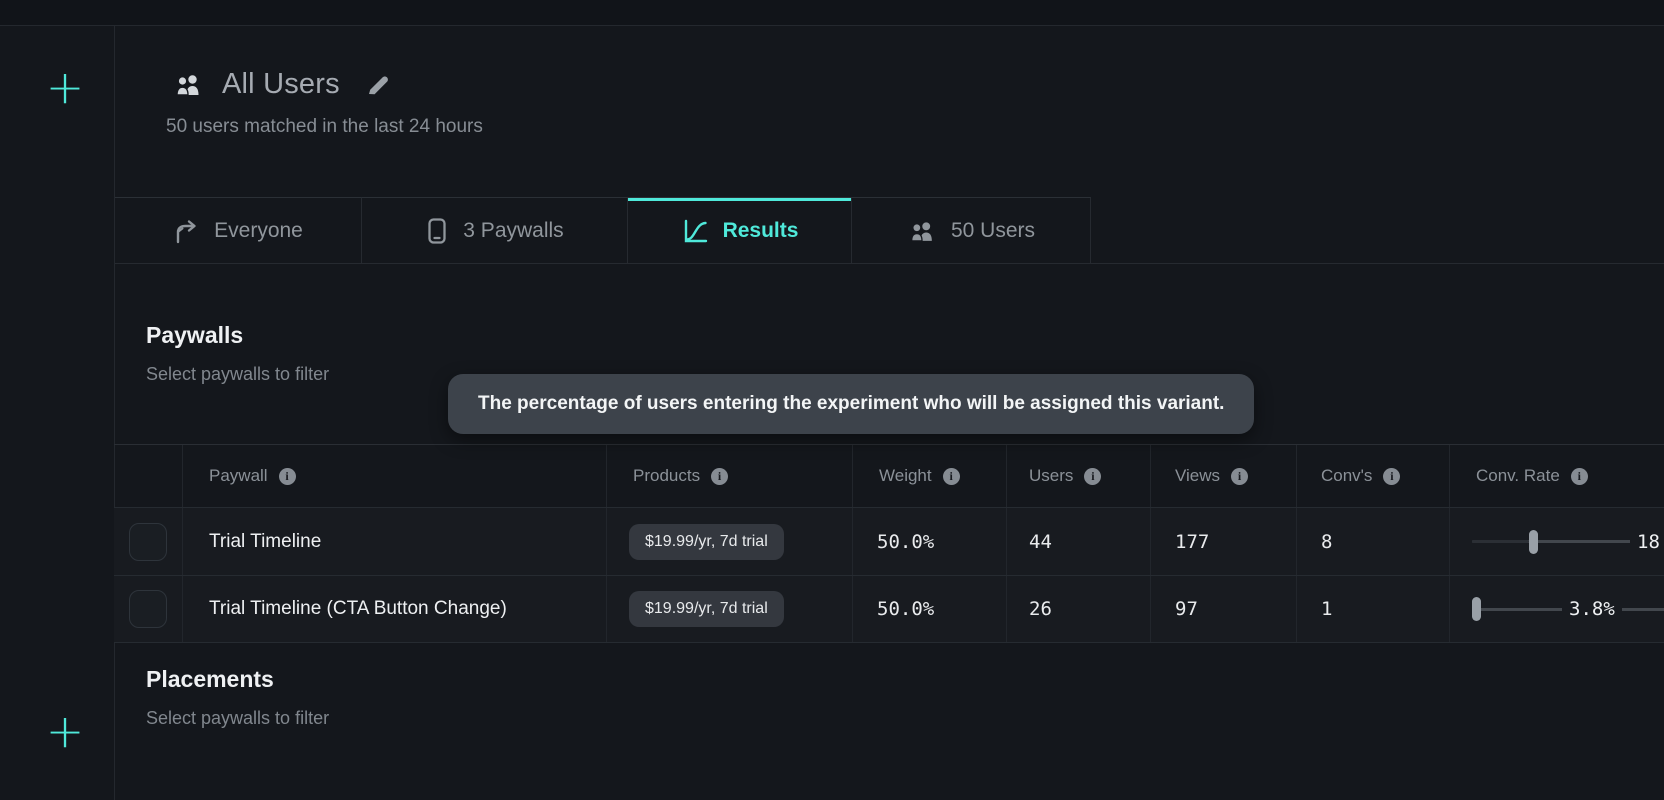 Image resolution: width=1664 pixels, height=800 pixels. What do you see at coordinates (238, 475) in the screenshot?
I see `column-label: Paywall` at bounding box center [238, 475].